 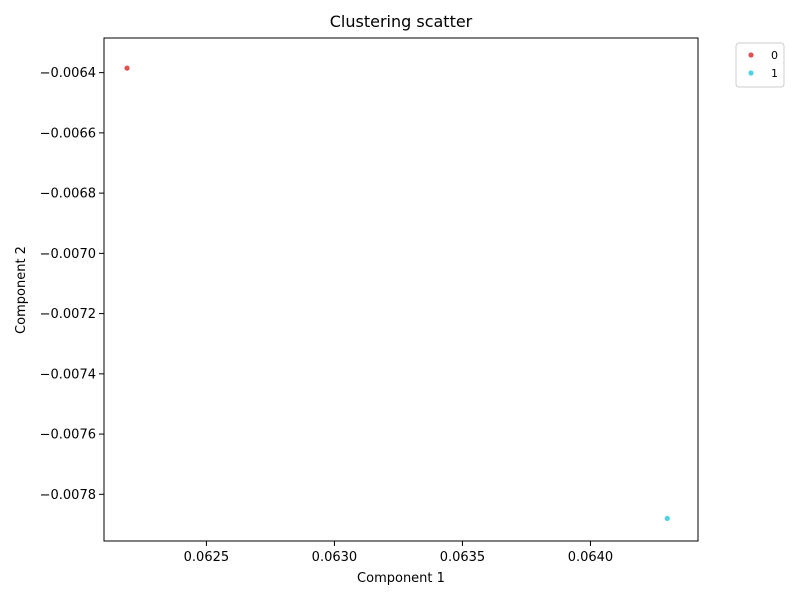 I want to click on y-tick-label: −0.0070, so click(x=68, y=254).